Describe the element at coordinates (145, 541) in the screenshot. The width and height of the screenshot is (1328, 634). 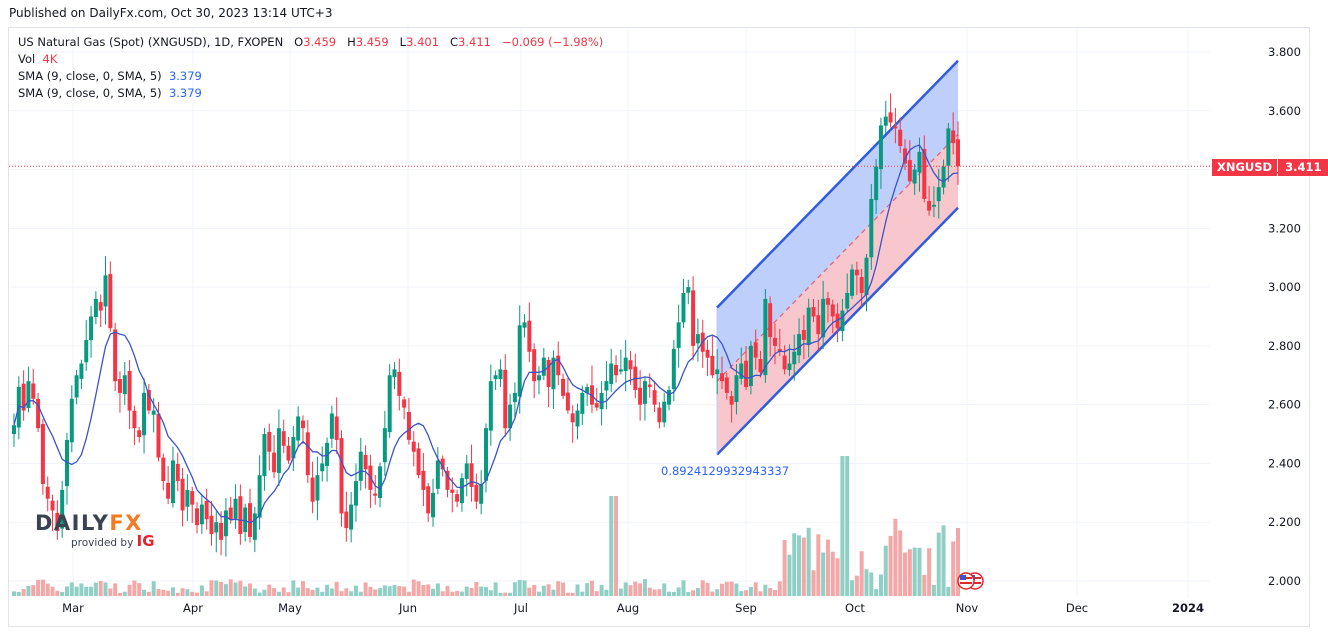
I see `ig-logo: IG` at that location.